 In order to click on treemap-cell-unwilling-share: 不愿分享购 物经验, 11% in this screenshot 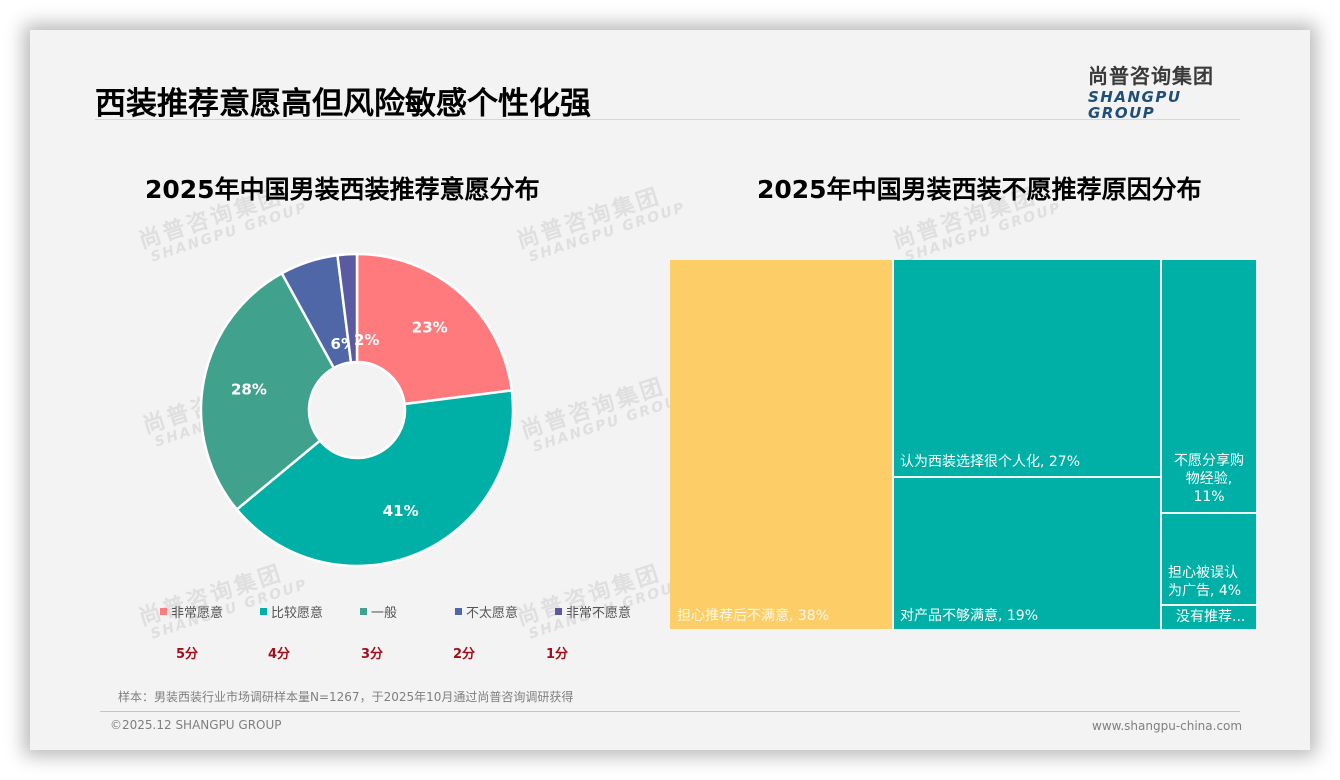, I will do `click(1209, 386)`.